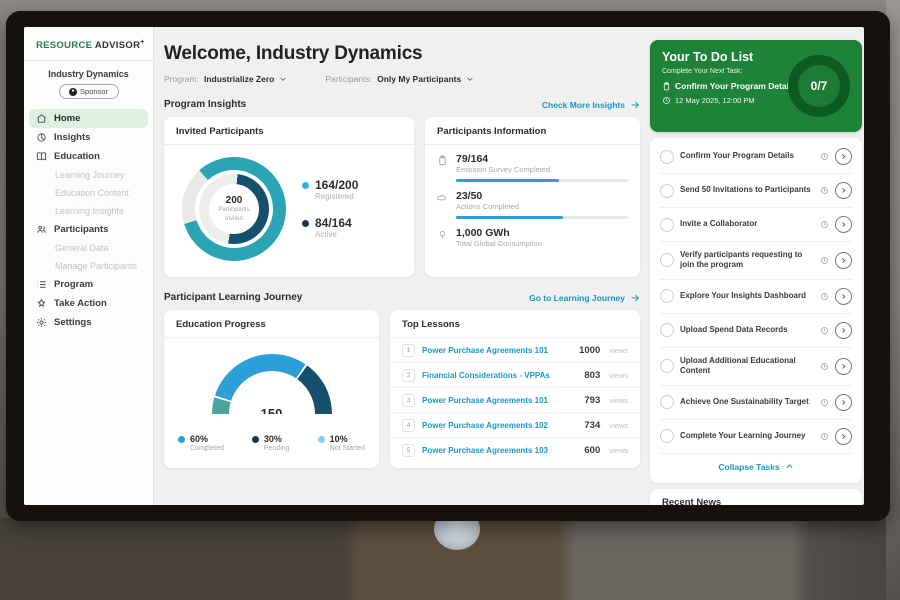 The image size is (900, 600). What do you see at coordinates (442, 168) in the screenshot?
I see `survey-icon` at bounding box center [442, 168].